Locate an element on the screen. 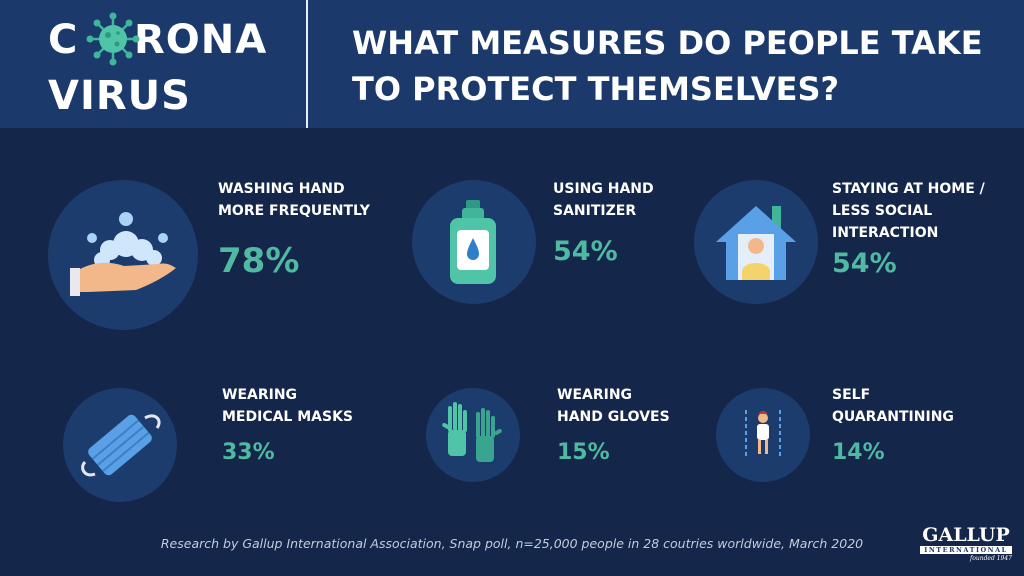 The height and width of the screenshot is (576, 1024). logo-text-rona: RONA is located at coordinates (201, 40).